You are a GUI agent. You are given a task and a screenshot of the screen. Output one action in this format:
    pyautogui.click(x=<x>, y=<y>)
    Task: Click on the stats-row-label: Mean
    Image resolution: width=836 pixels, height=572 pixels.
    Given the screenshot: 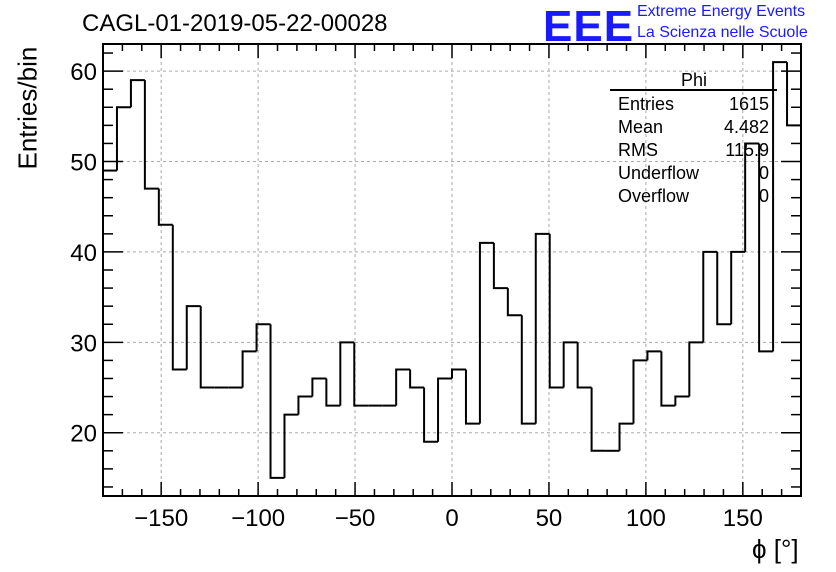 What is the action you would take?
    pyautogui.click(x=640, y=127)
    